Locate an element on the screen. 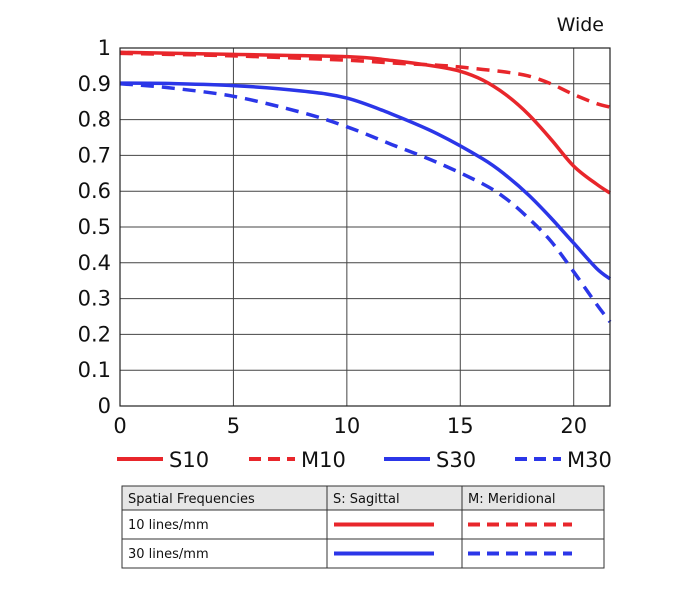  key-table-row-label: 10 lines/mm is located at coordinates (168, 525).